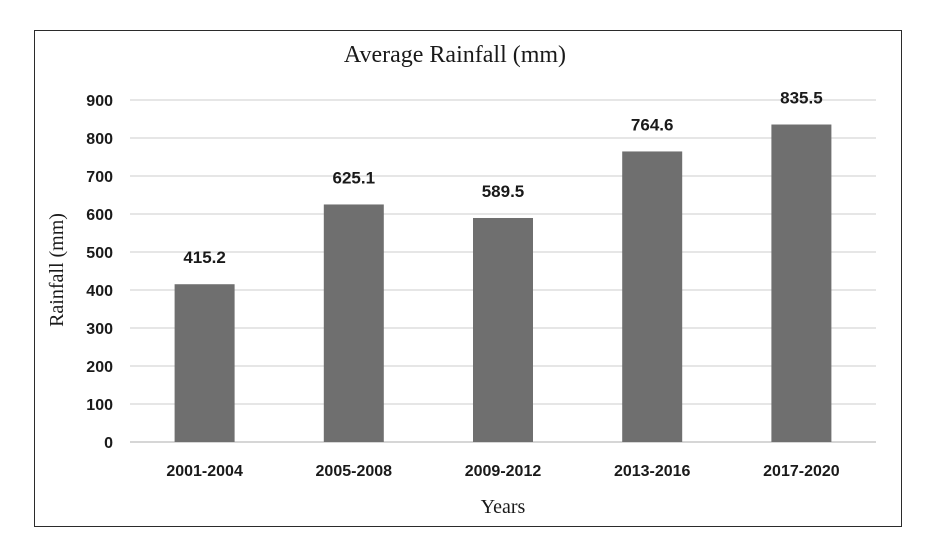 The width and height of the screenshot is (936, 548). What do you see at coordinates (801, 283) in the screenshot?
I see `bar-2017-2020` at bounding box center [801, 283].